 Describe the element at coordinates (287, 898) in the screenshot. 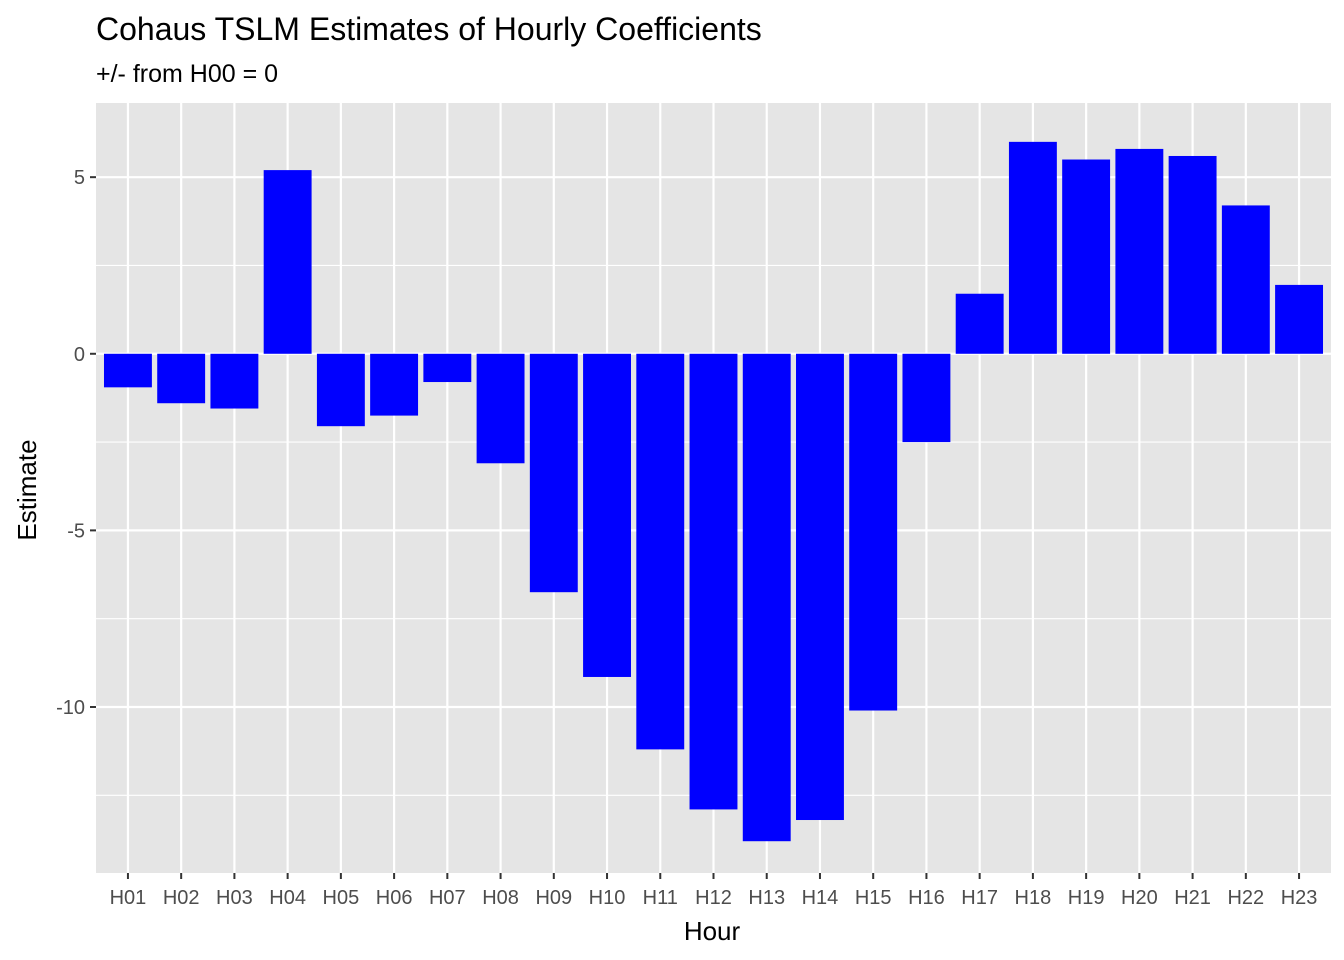

I see `x-tick-label: H04` at that location.